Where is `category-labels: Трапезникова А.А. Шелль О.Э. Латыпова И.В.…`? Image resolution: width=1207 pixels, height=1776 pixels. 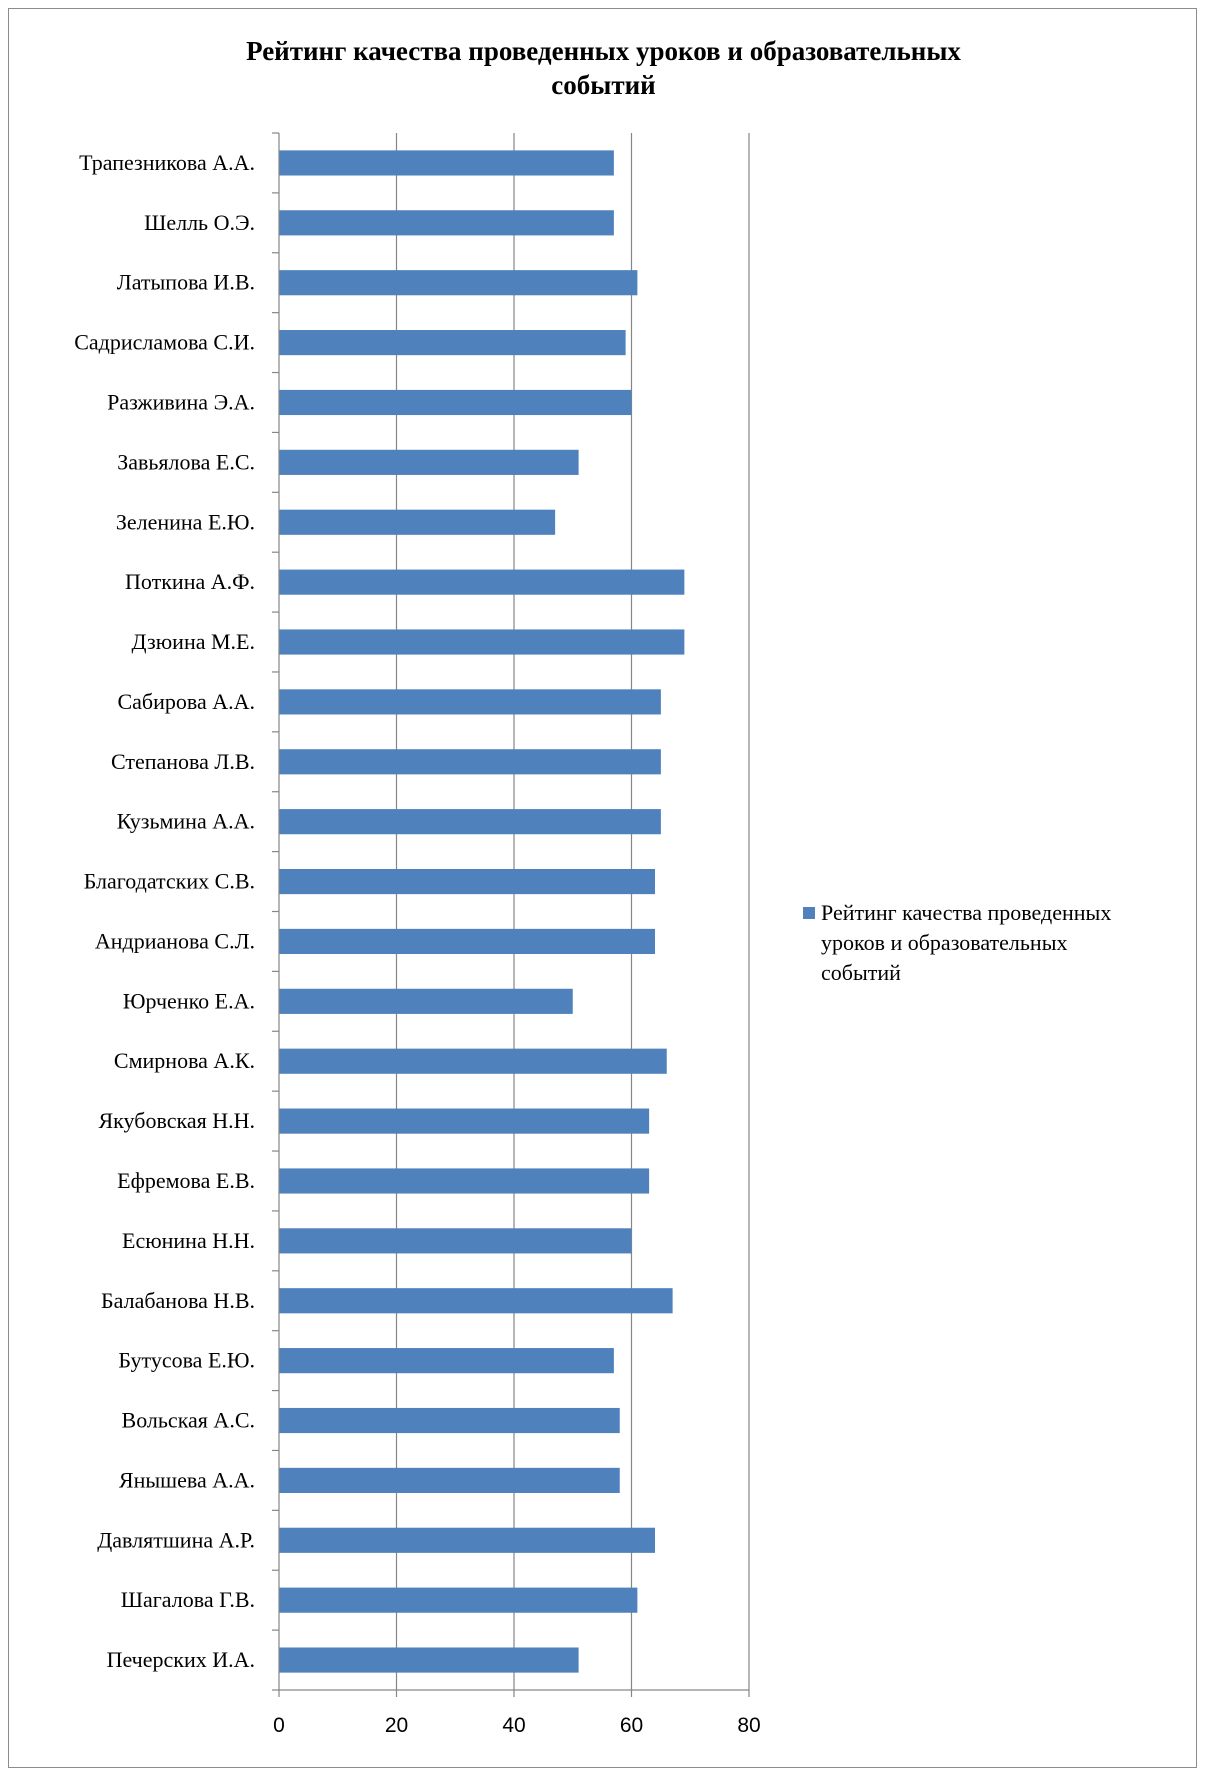
category-labels: Трапезникова А.А. Шелль О.Э. Латыпова И.В.… is located at coordinates (164, 911).